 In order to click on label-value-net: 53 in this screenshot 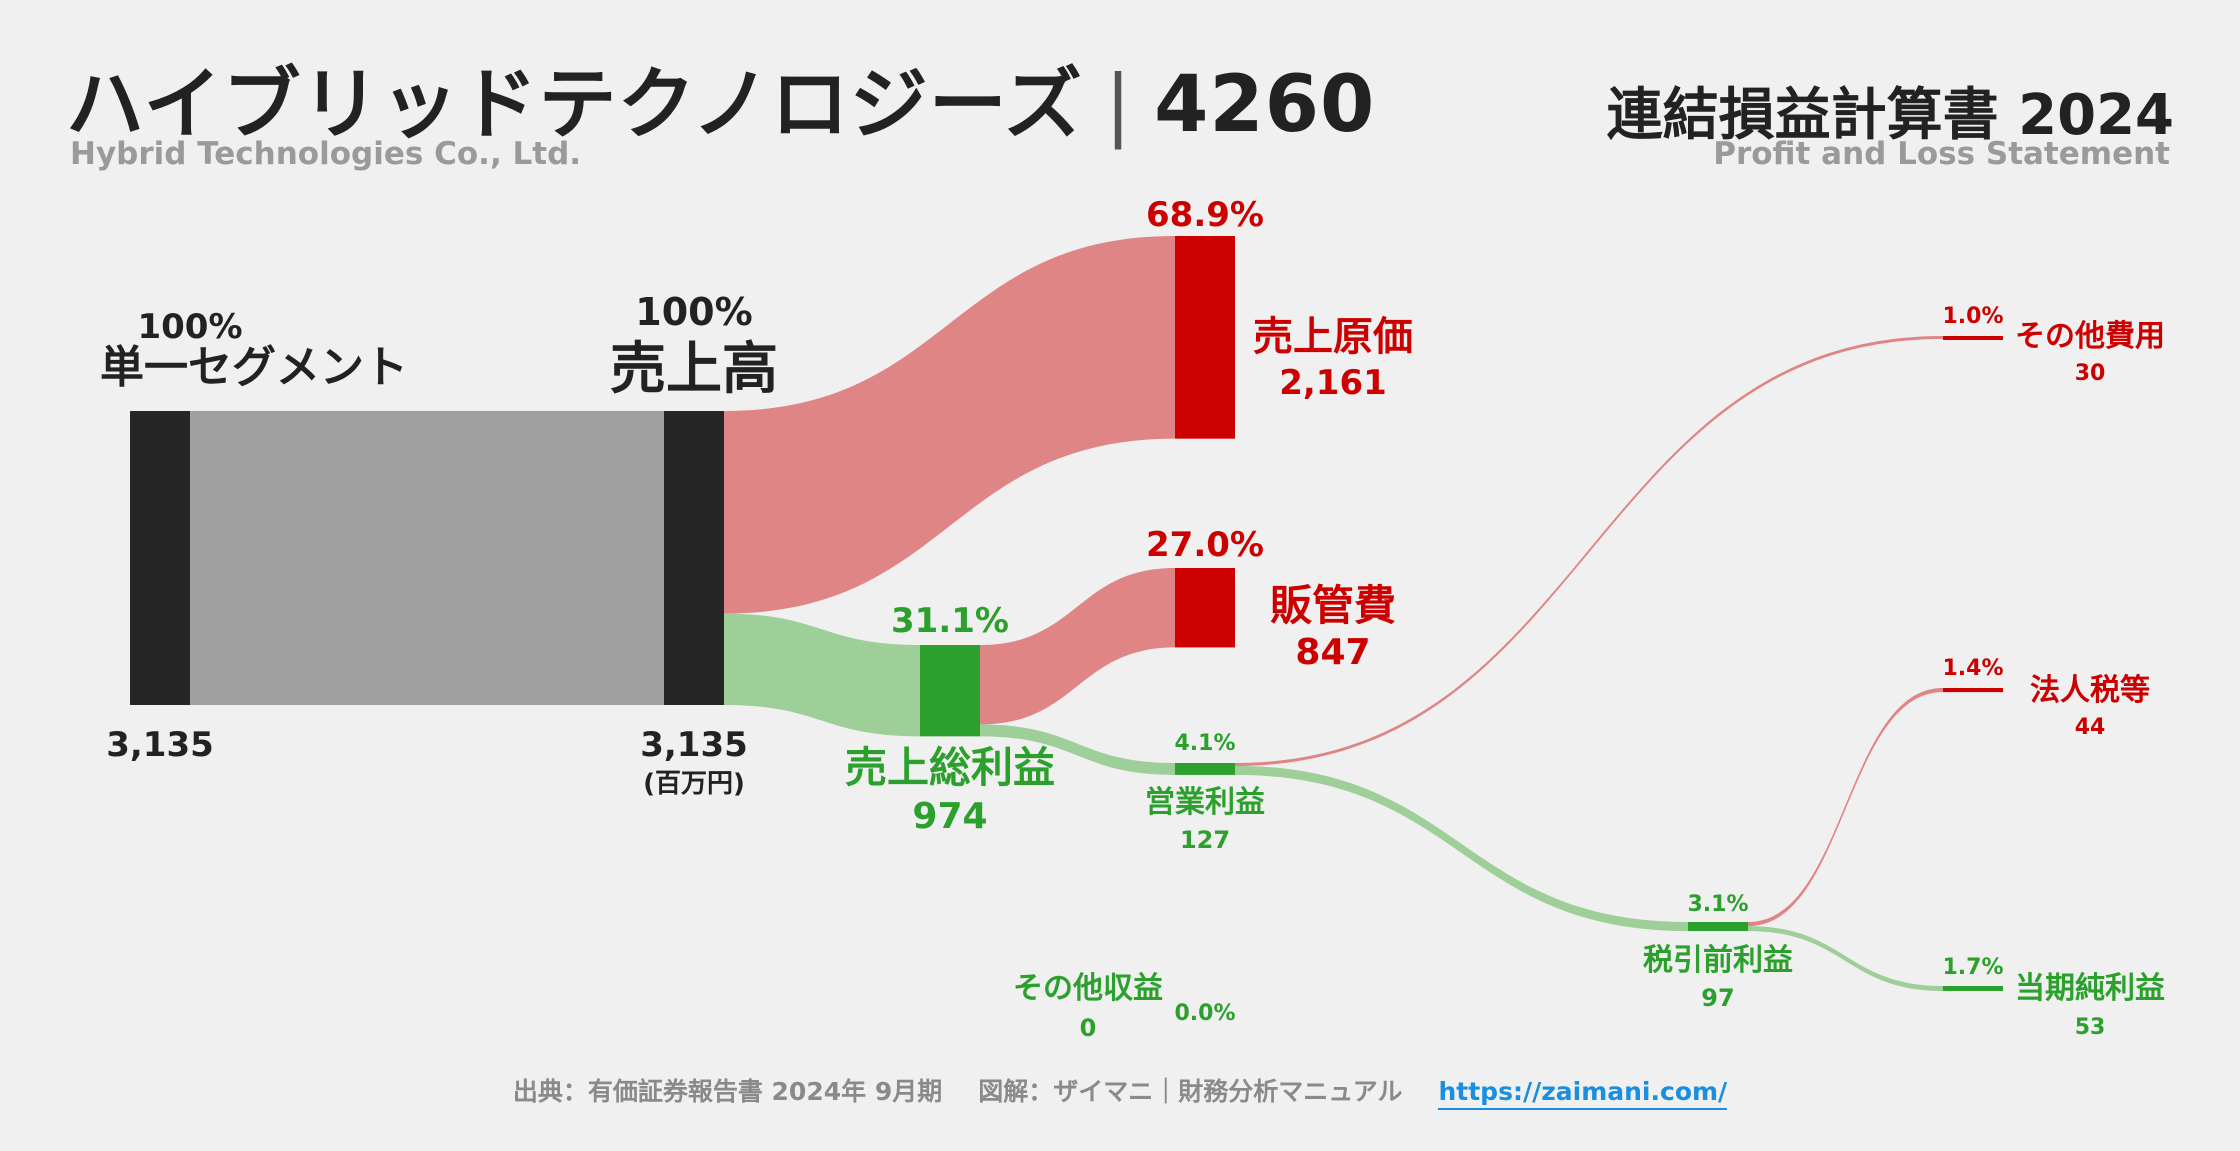, I will do `click(2090, 1027)`.